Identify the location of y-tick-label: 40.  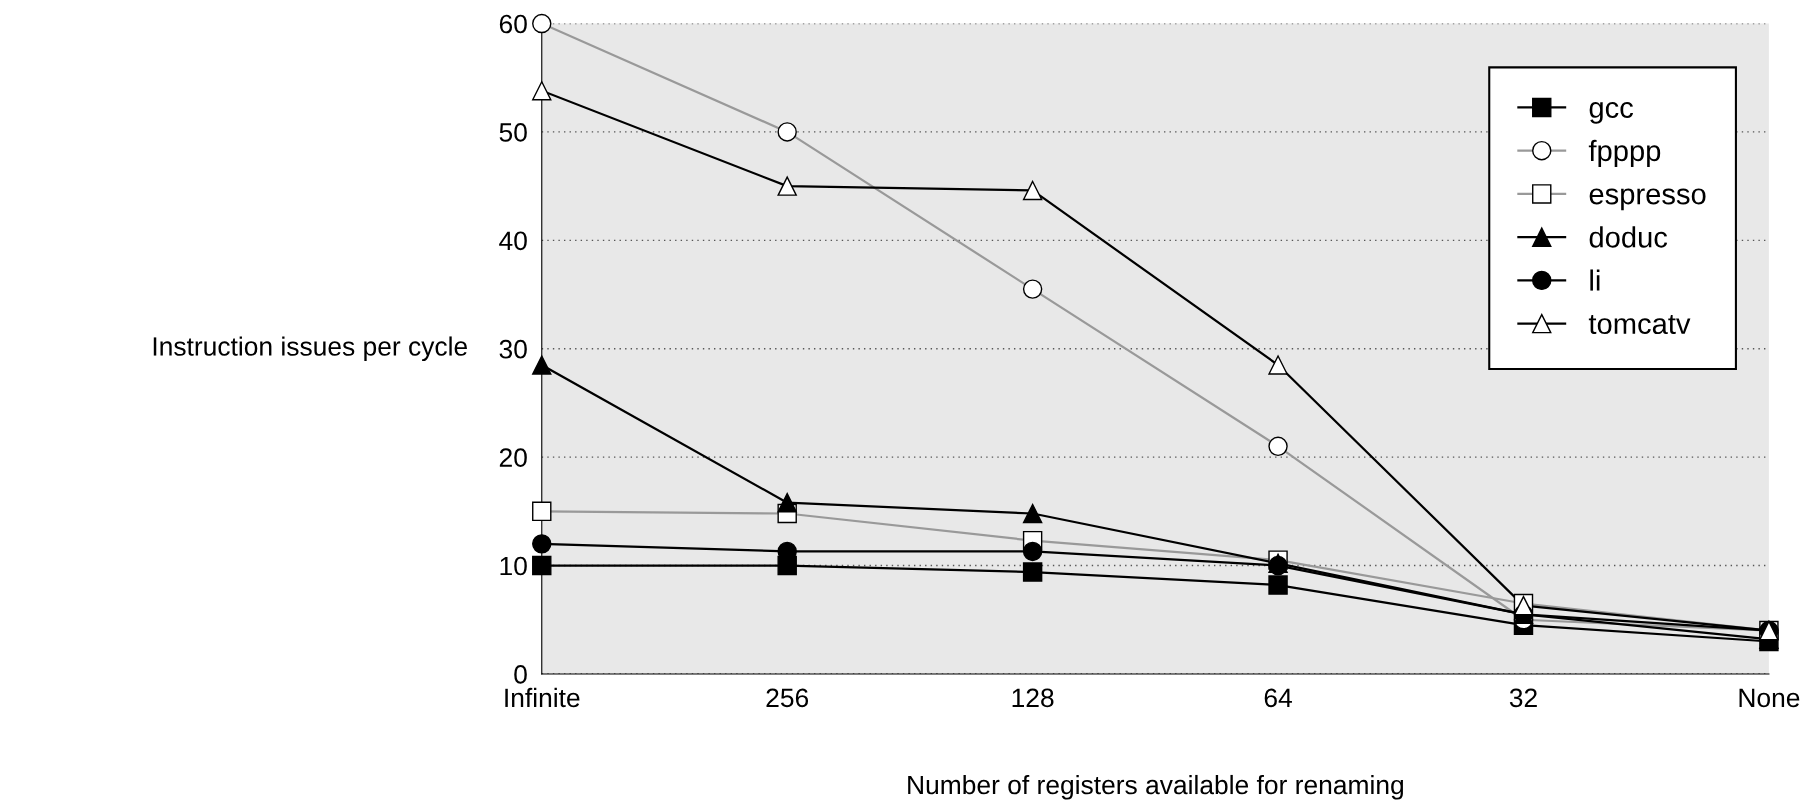
(513, 241).